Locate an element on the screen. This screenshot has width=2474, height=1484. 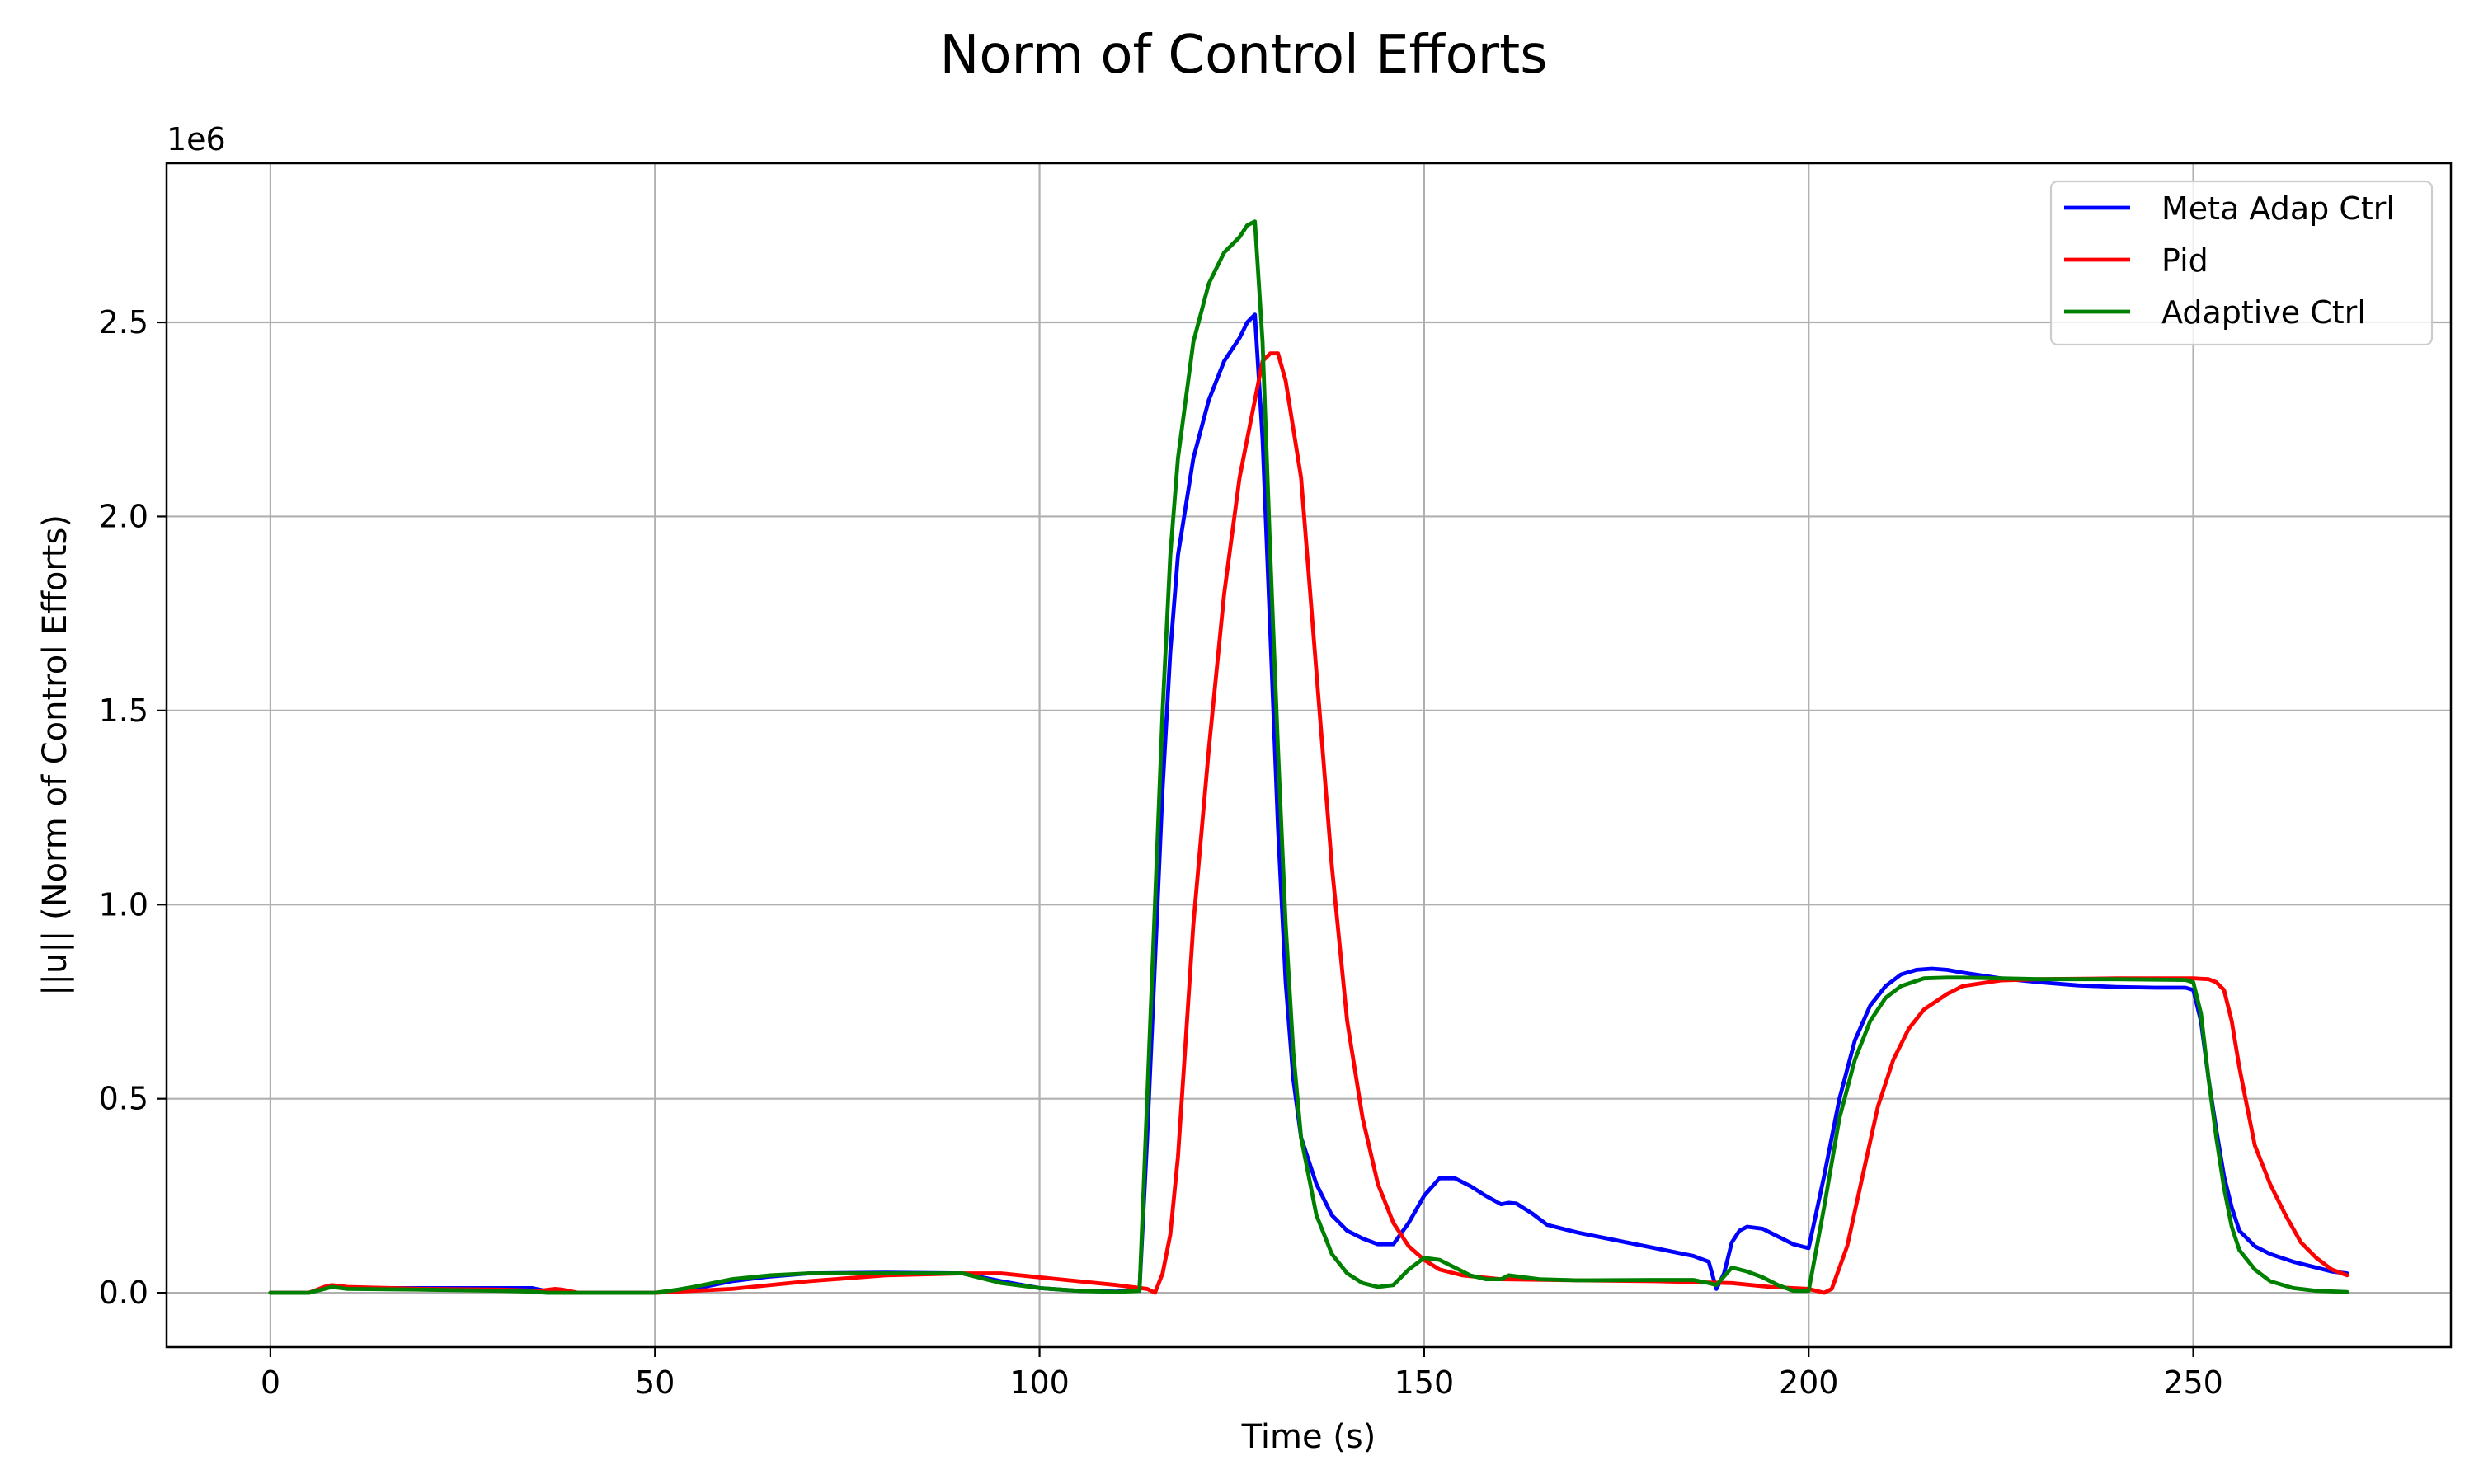
x-tick-label: 150 is located at coordinates (1425, 1382).